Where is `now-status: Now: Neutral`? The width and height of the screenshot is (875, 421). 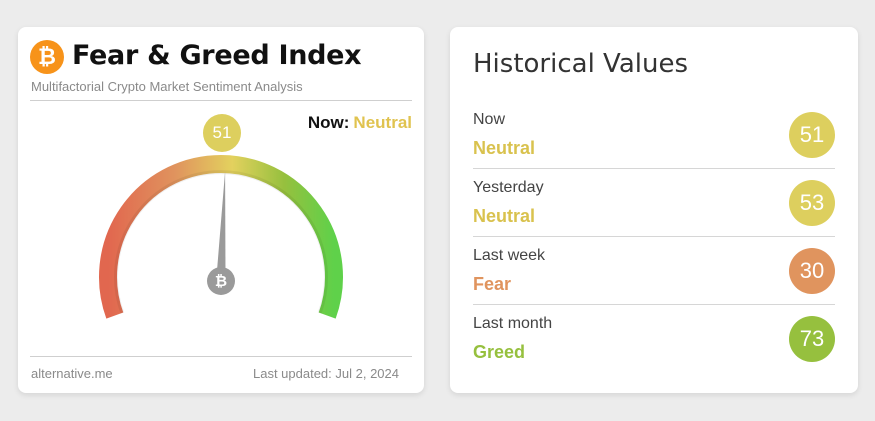 now-status: Now: Neutral is located at coordinates (360, 123).